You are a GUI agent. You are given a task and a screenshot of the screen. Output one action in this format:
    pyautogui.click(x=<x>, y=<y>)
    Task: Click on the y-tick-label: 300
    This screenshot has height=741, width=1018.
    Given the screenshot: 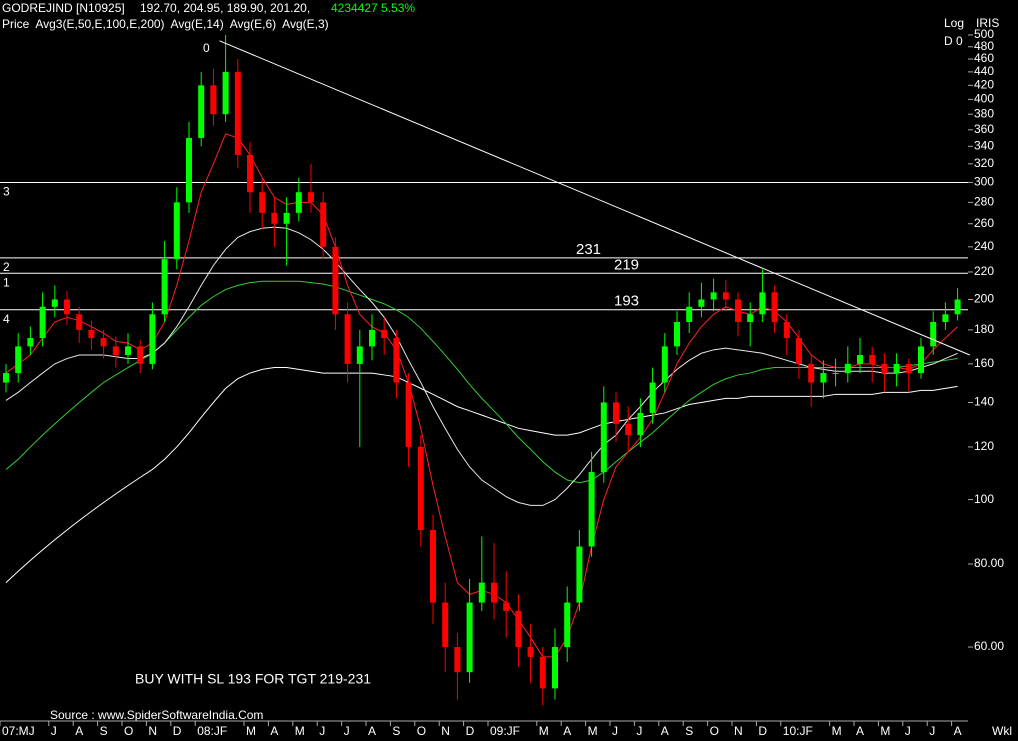 What is the action you would take?
    pyautogui.click(x=984, y=182)
    